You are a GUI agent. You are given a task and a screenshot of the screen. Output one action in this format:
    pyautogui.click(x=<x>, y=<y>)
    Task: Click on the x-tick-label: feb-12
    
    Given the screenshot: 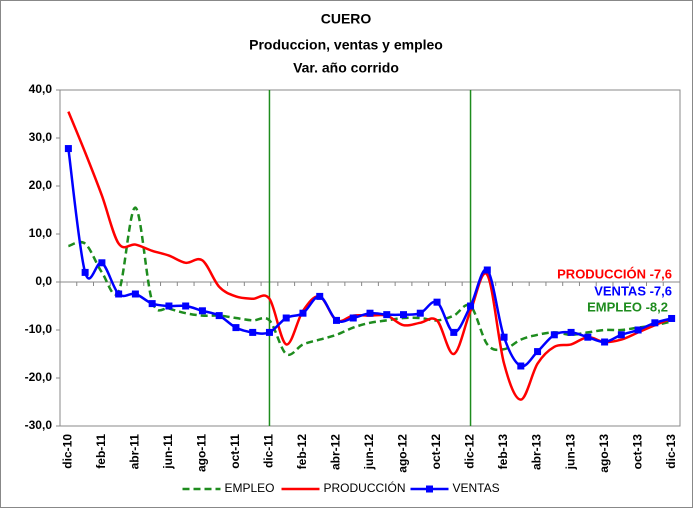 What is the action you would take?
    pyautogui.click(x=302, y=452)
    